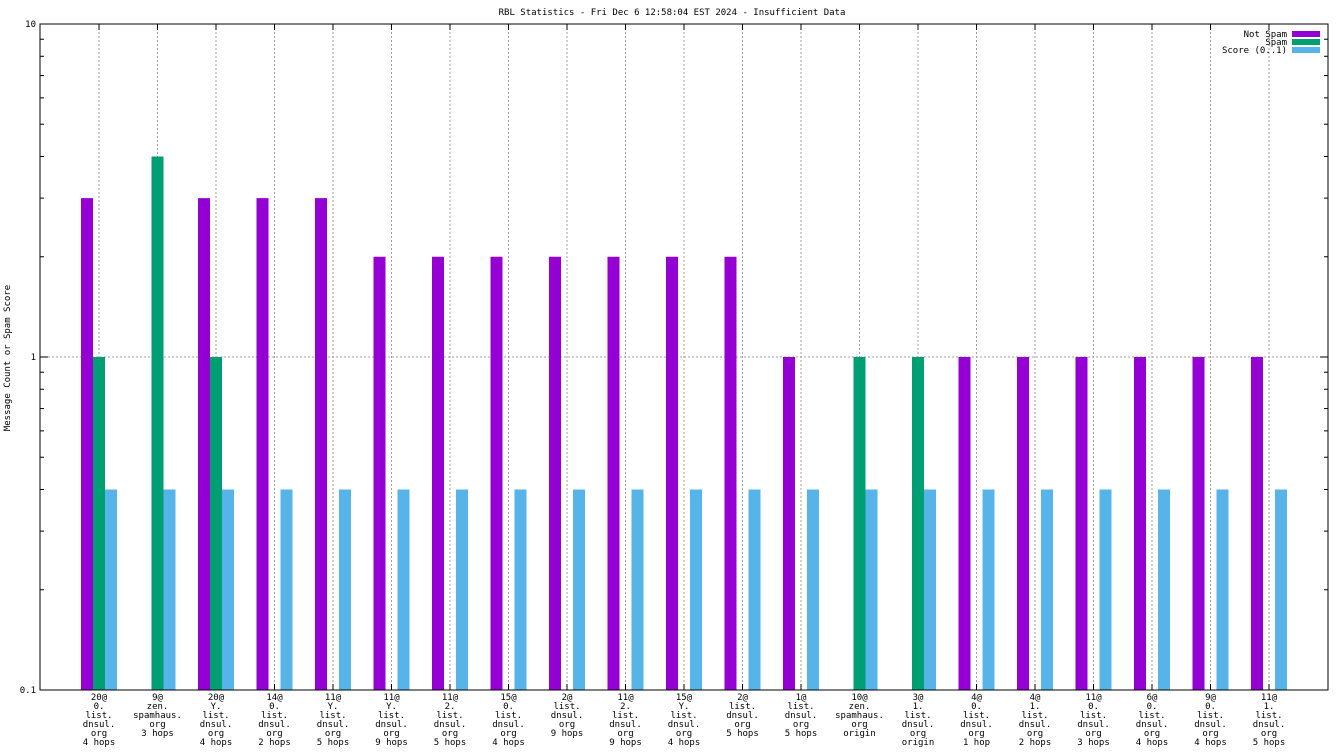 This screenshot has width=1344, height=756. I want to click on legend-label: Score (0..1), so click(1254, 51).